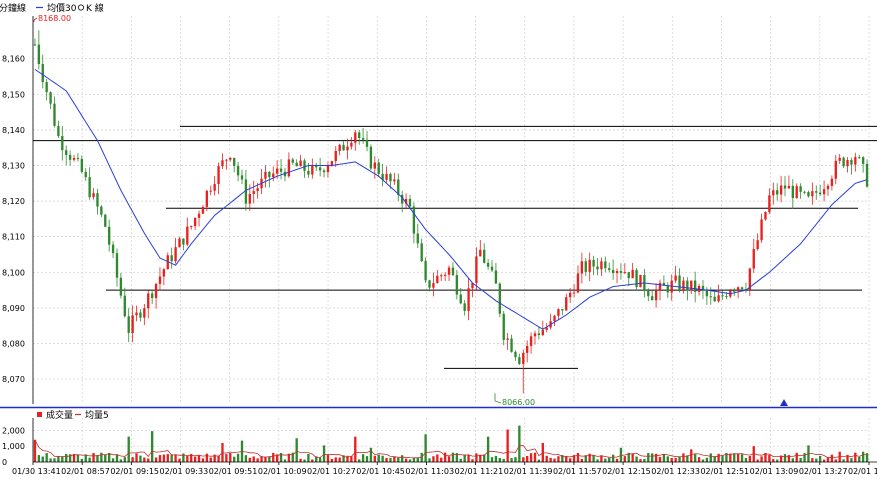 This screenshot has height=485, width=877. What do you see at coordinates (39, 414) in the screenshot?
I see `volume-swatch` at bounding box center [39, 414].